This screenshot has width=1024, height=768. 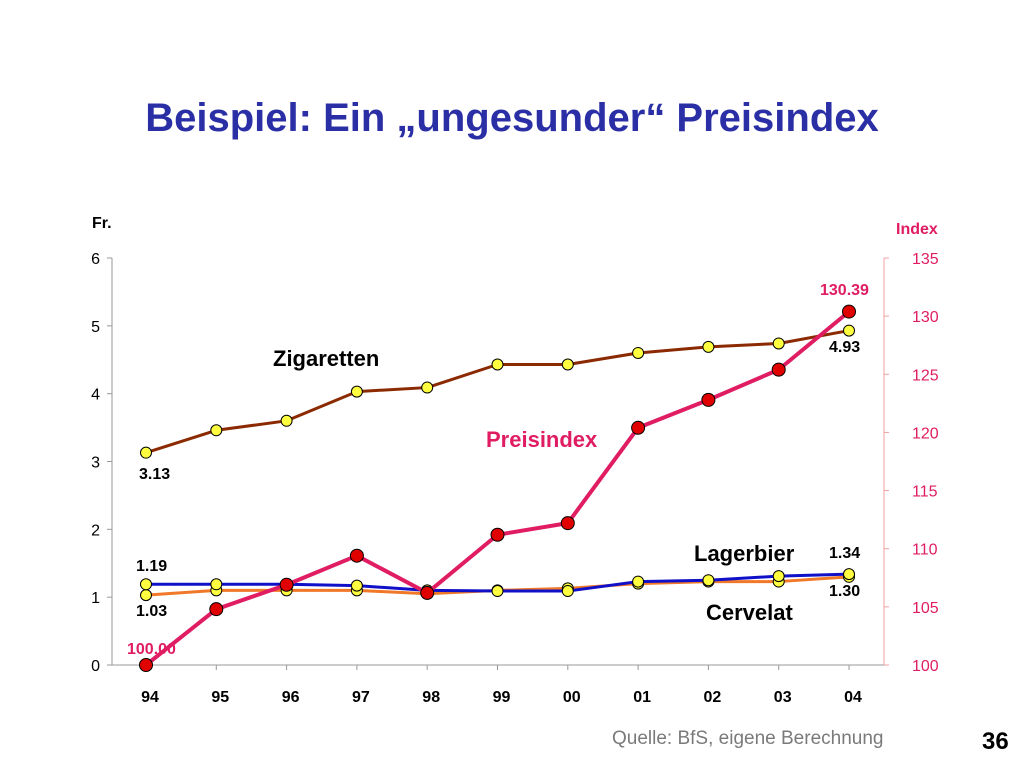 What do you see at coordinates (844, 591) in the screenshot?
I see `data-label-cervelat-end: 1.30` at bounding box center [844, 591].